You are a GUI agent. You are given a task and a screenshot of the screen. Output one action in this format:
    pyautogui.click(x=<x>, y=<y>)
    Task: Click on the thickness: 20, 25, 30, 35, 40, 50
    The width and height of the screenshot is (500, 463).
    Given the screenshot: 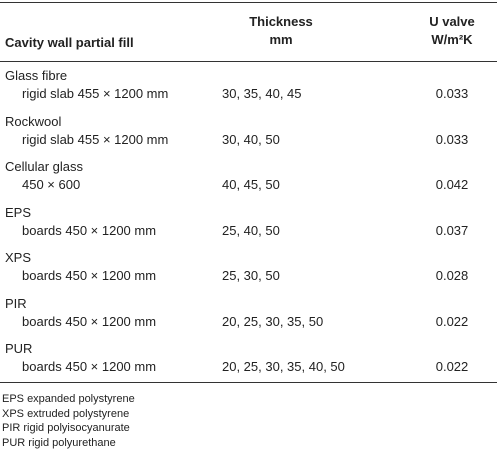 What is the action you would take?
    pyautogui.click(x=283, y=366)
    